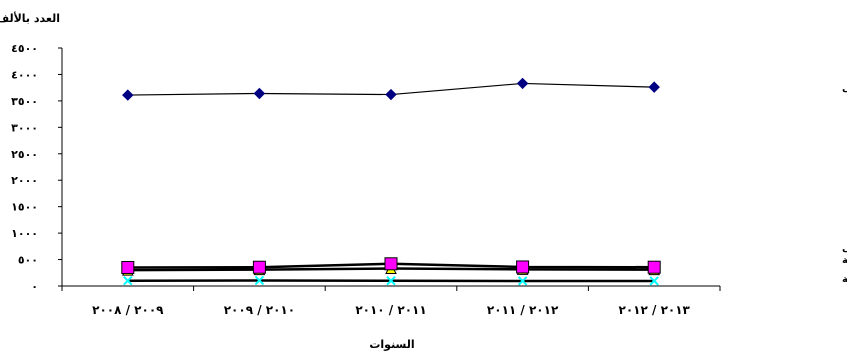 Image resolution: width=847 pixels, height=356 pixels. Describe the element at coordinates (34, 286) in the screenshot. I see `y-tick-label: ٠` at that location.